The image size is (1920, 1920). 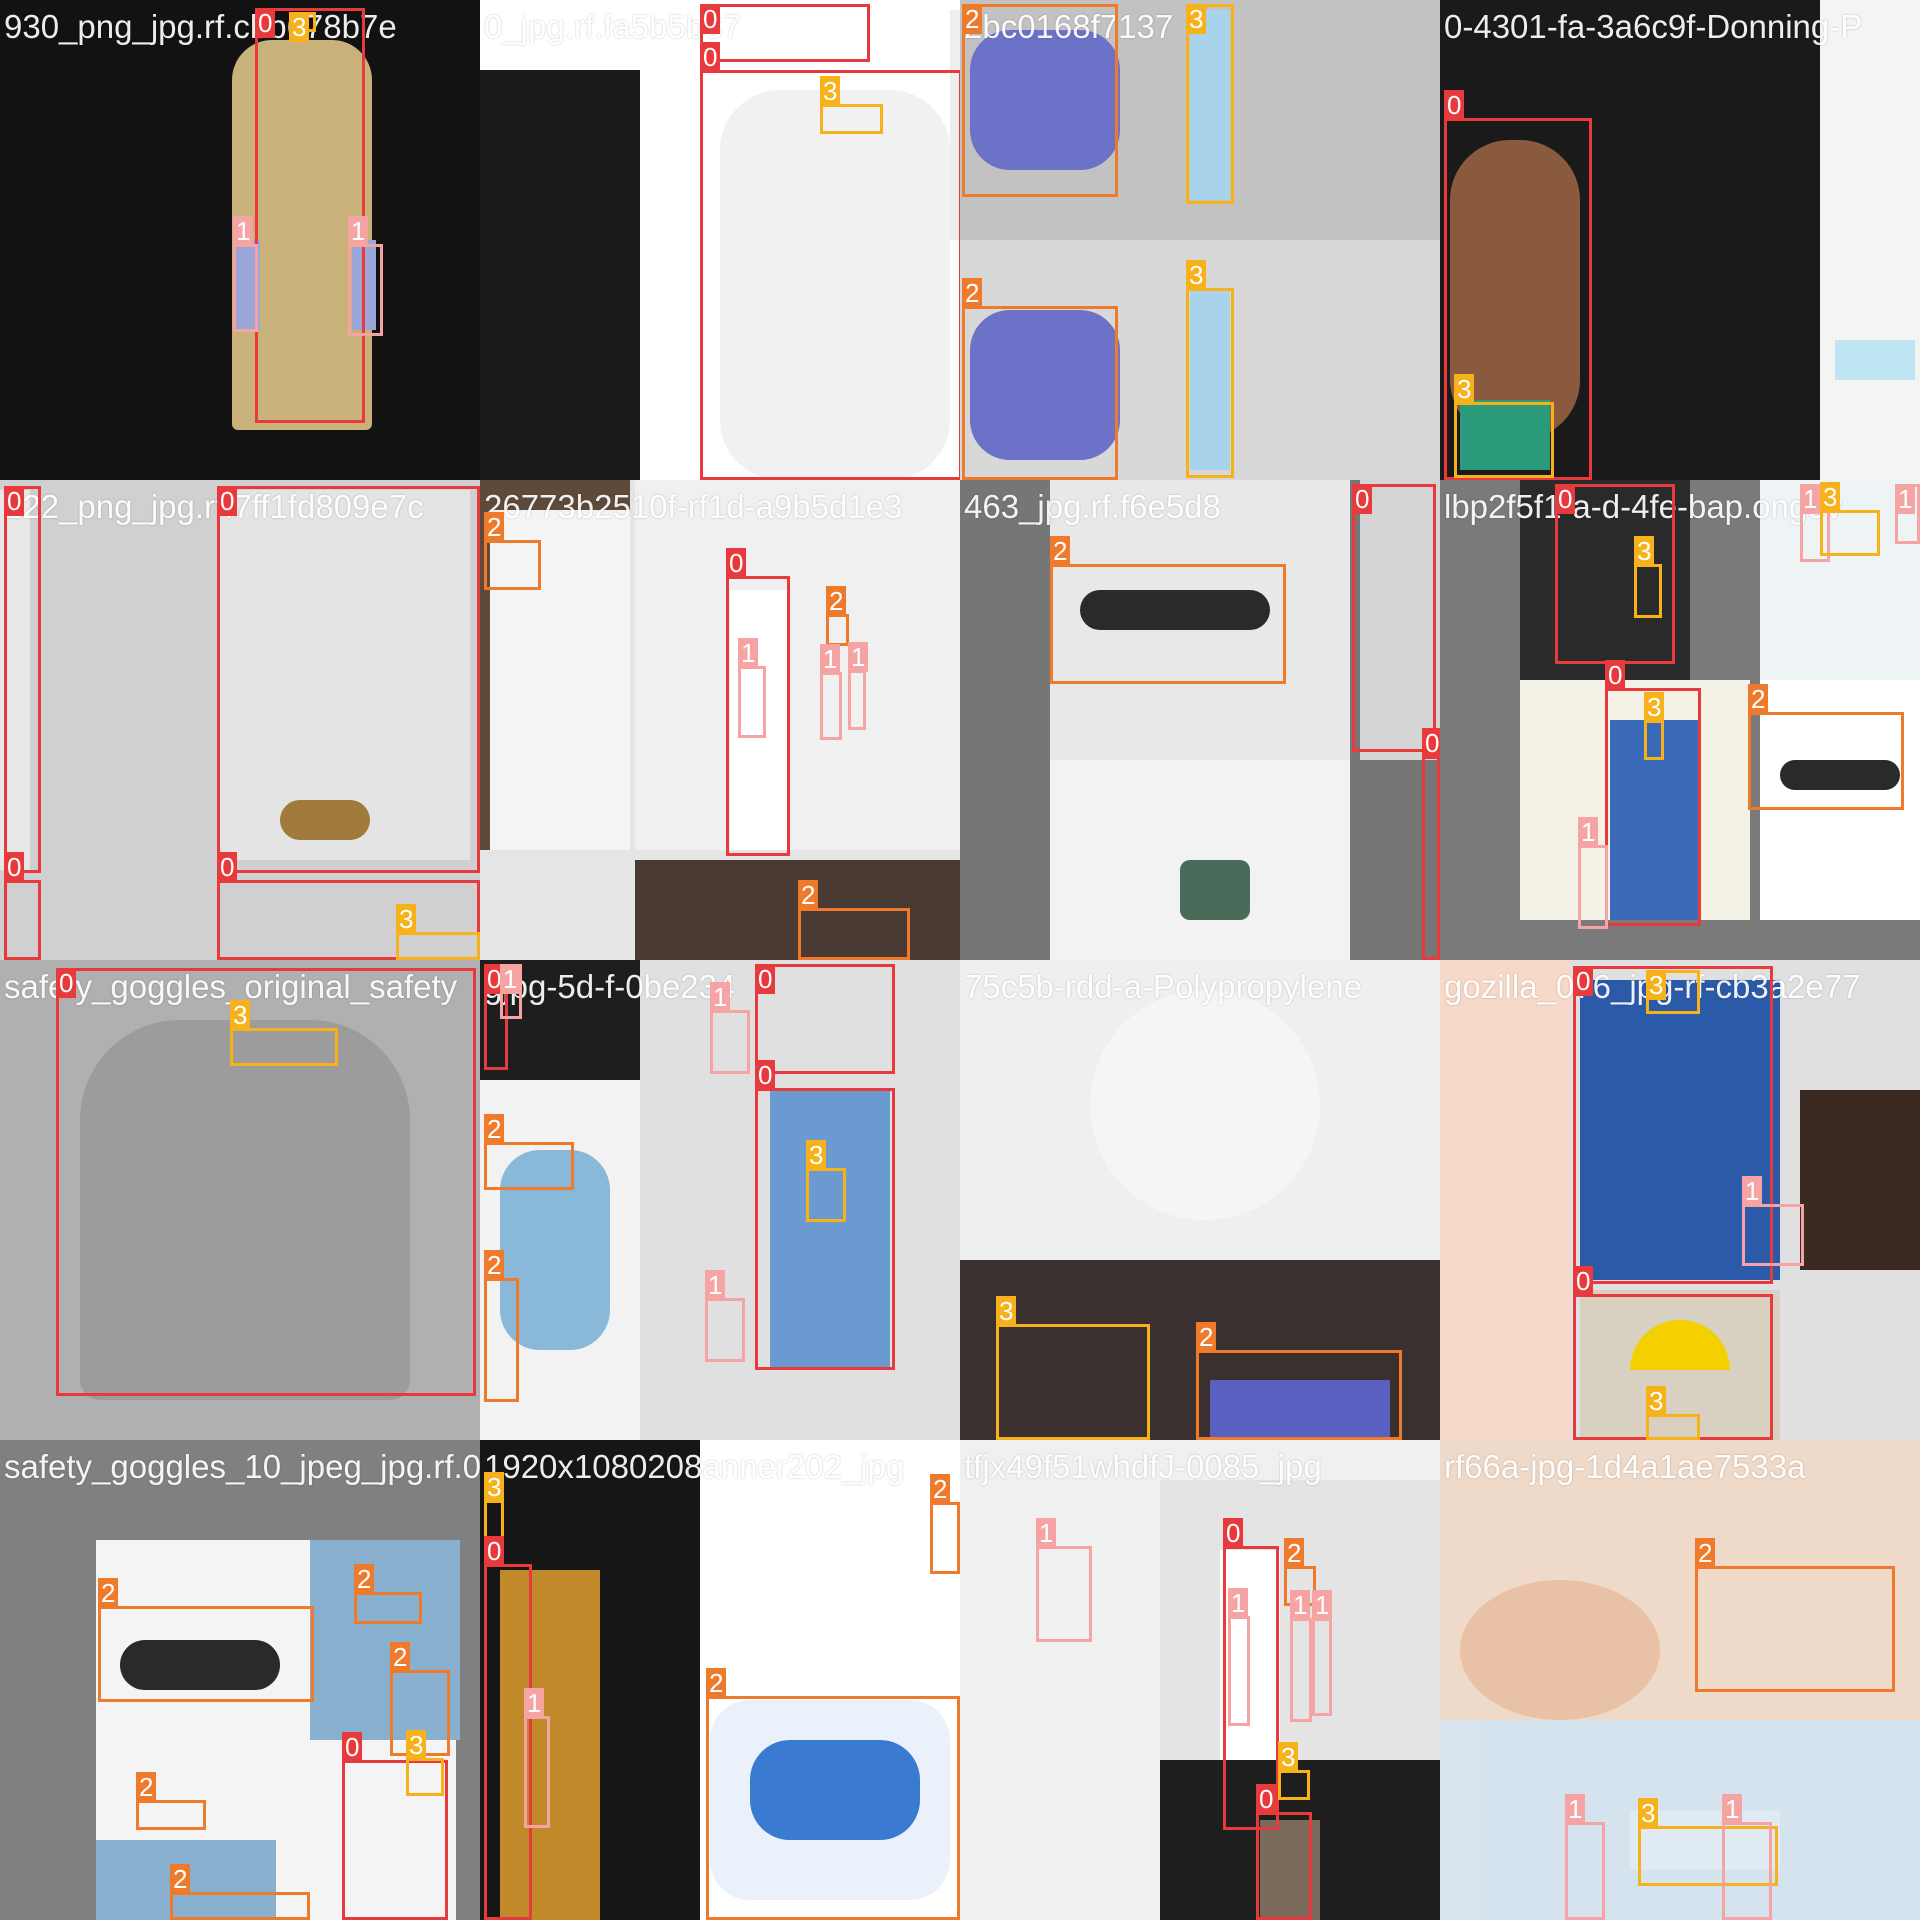 I want to click on tile-filename: rf66a-jpg-1d4a1ae7533a, so click(x=1625, y=1466).